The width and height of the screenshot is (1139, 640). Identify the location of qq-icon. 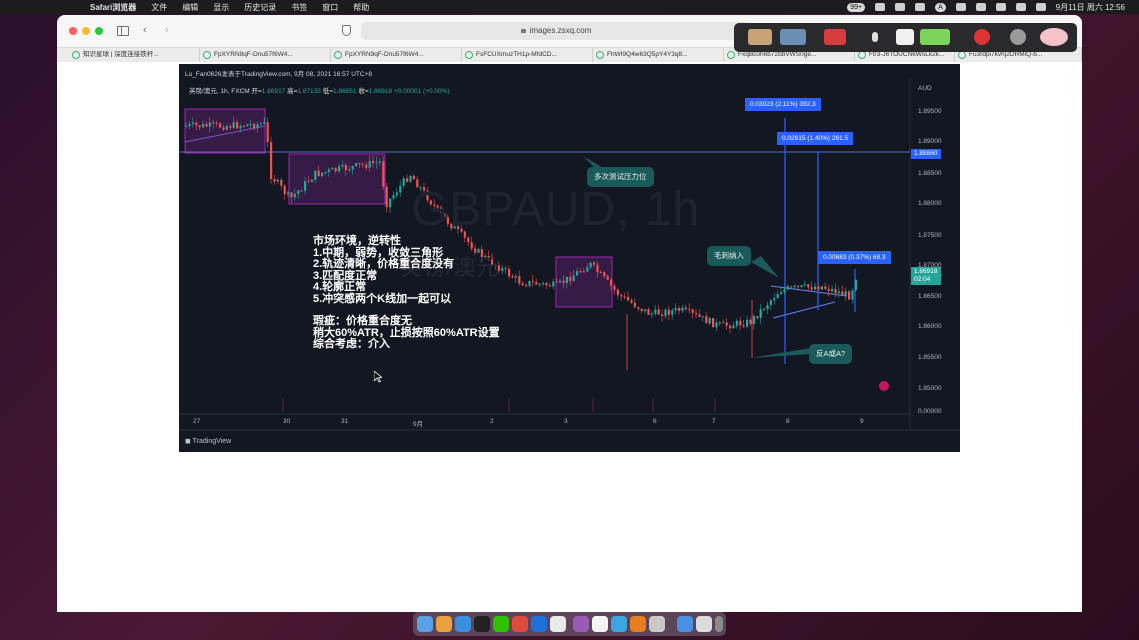
(482, 624).